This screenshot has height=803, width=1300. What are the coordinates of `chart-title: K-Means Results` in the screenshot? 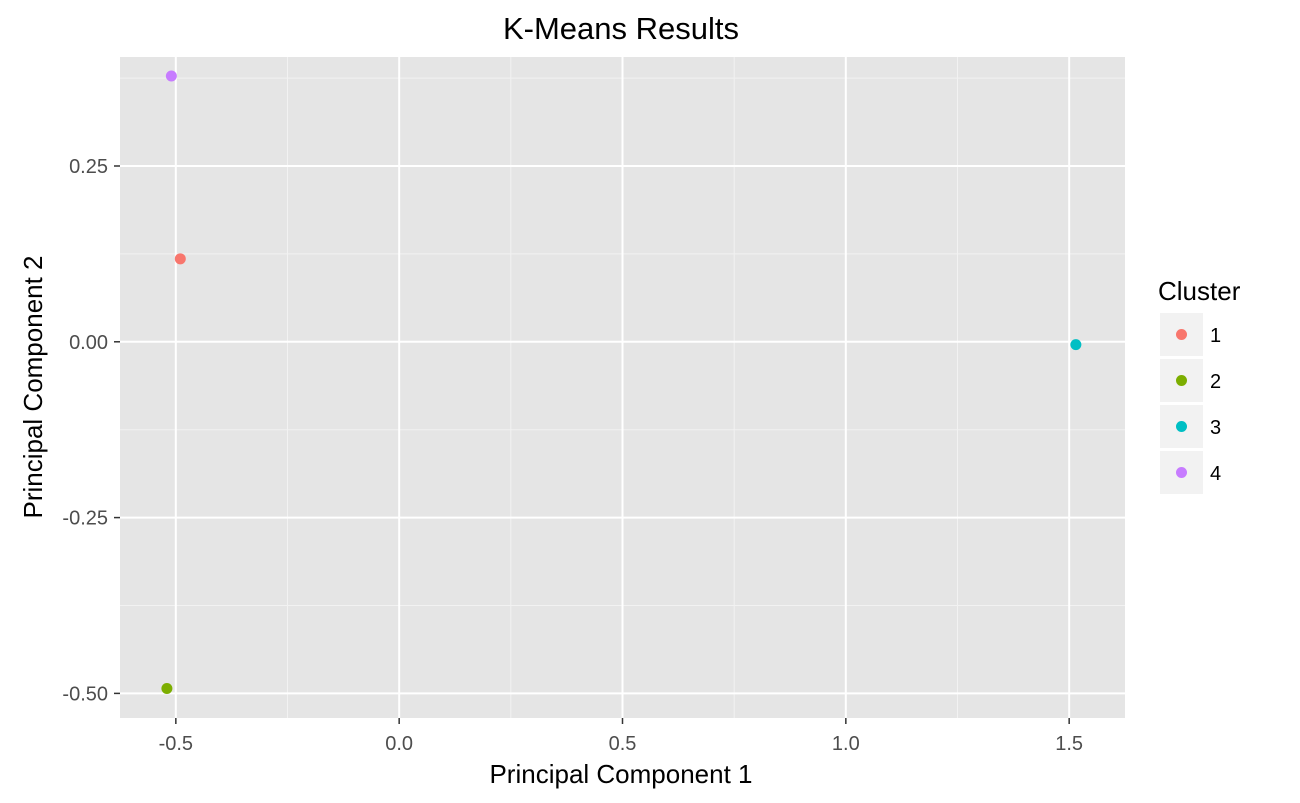 It's located at (621, 28).